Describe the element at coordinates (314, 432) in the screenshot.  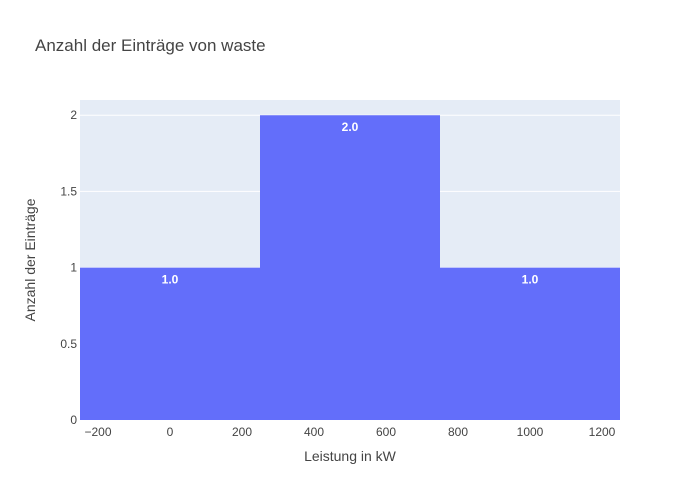
I see `x-tick-label-3: 400` at that location.